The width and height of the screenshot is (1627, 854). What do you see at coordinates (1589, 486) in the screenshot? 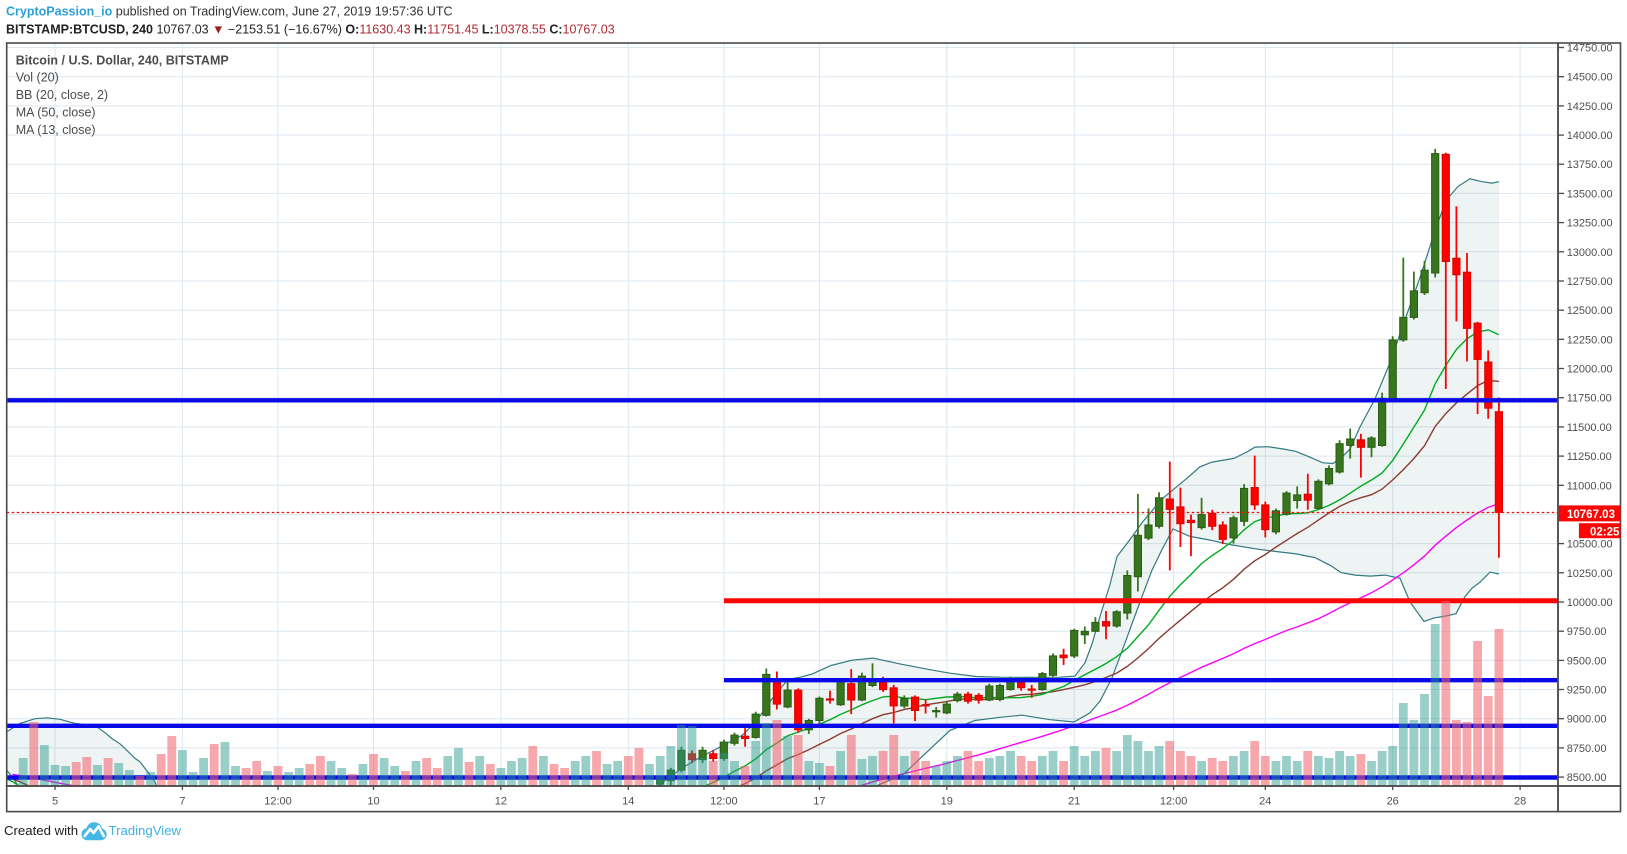
I see `svg-text: 11000.00` at bounding box center [1589, 486].